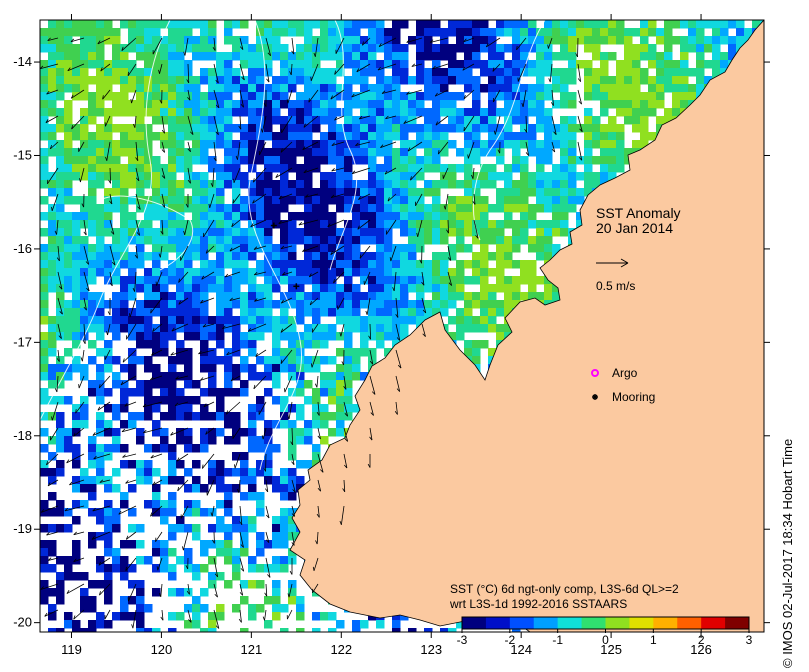 The image size is (809, 672). Describe the element at coordinates (595, 397) in the screenshot. I see `mooring-legend-icon` at that location.